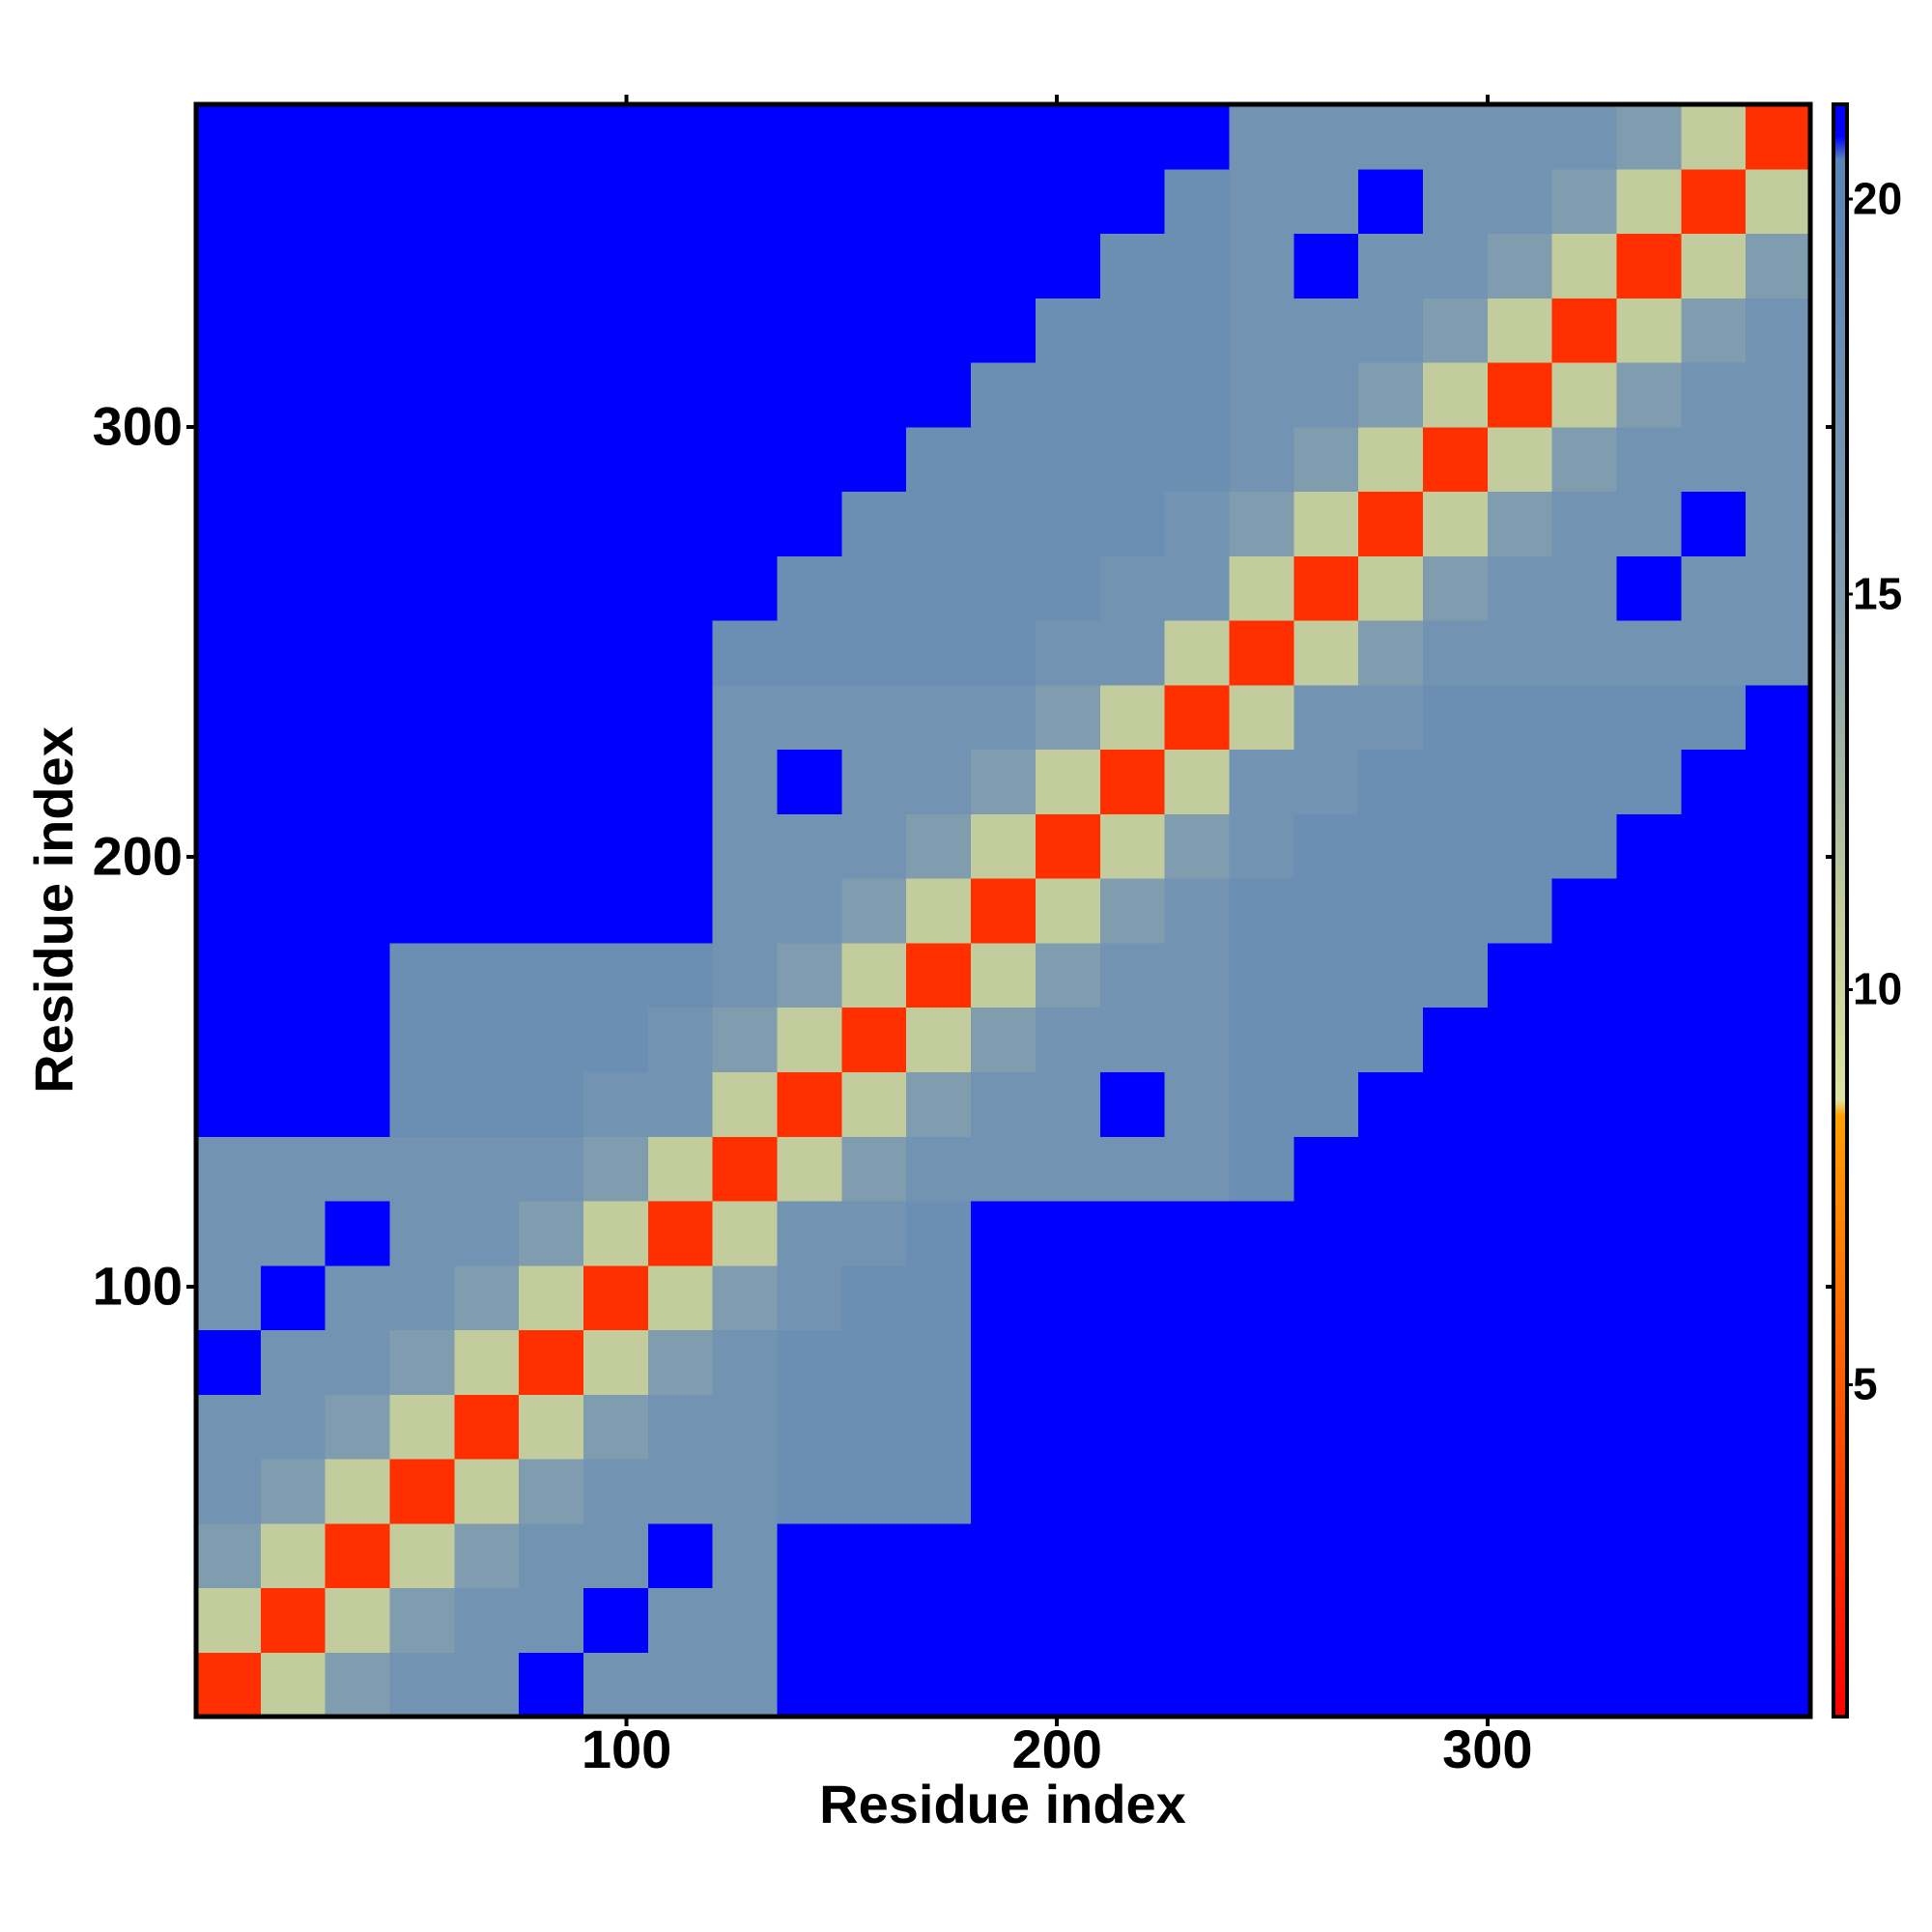 This screenshot has width=1932, height=1932. I want to click on y-tick-label: 300, so click(138, 426).